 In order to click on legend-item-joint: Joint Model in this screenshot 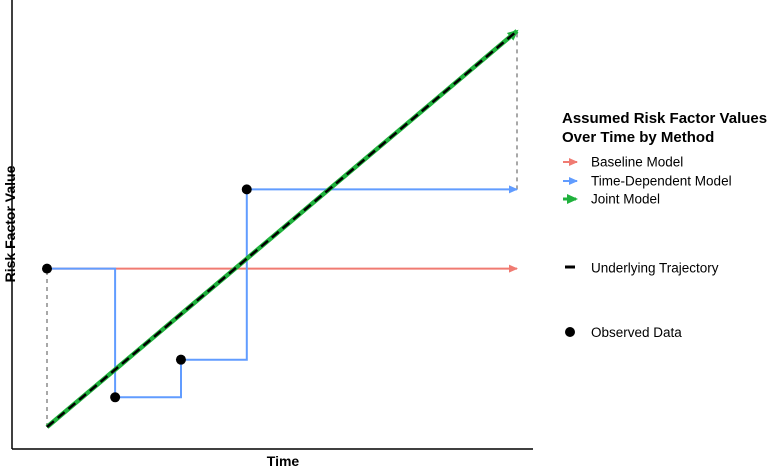, I will do `click(611, 199)`.